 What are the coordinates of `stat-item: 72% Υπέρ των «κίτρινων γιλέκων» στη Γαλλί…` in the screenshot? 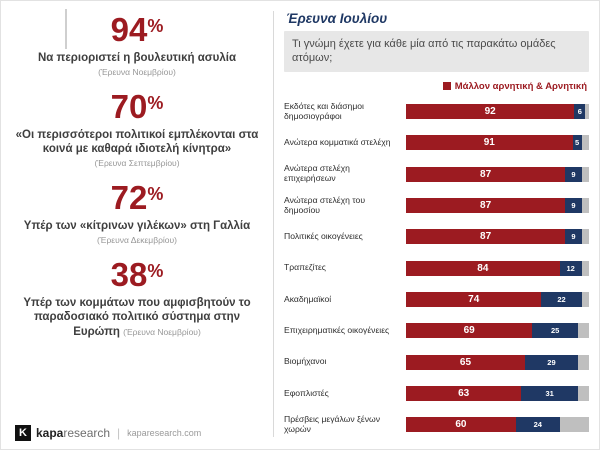 It's located at (137, 212).